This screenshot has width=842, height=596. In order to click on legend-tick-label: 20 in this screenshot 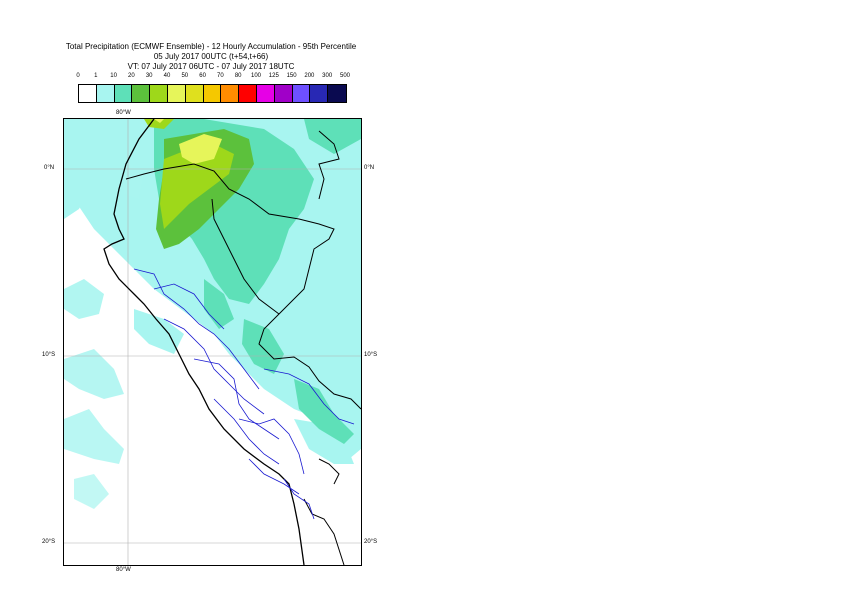, I will do `click(131, 76)`.